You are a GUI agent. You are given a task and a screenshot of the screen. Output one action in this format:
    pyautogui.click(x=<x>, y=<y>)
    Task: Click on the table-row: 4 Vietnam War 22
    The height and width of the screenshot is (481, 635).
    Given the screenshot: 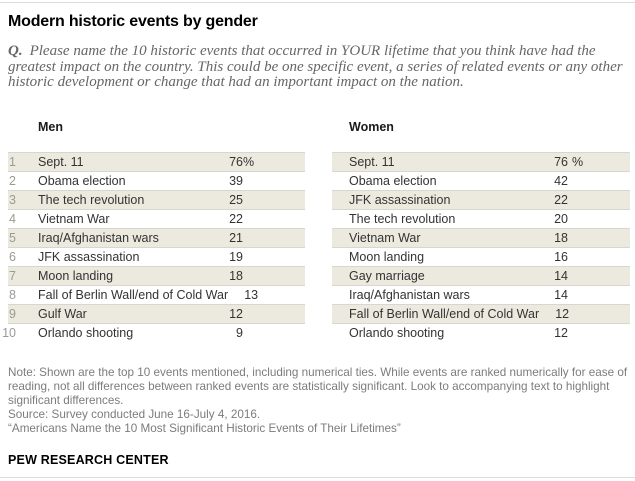 What is the action you would take?
    pyautogui.click(x=156, y=218)
    